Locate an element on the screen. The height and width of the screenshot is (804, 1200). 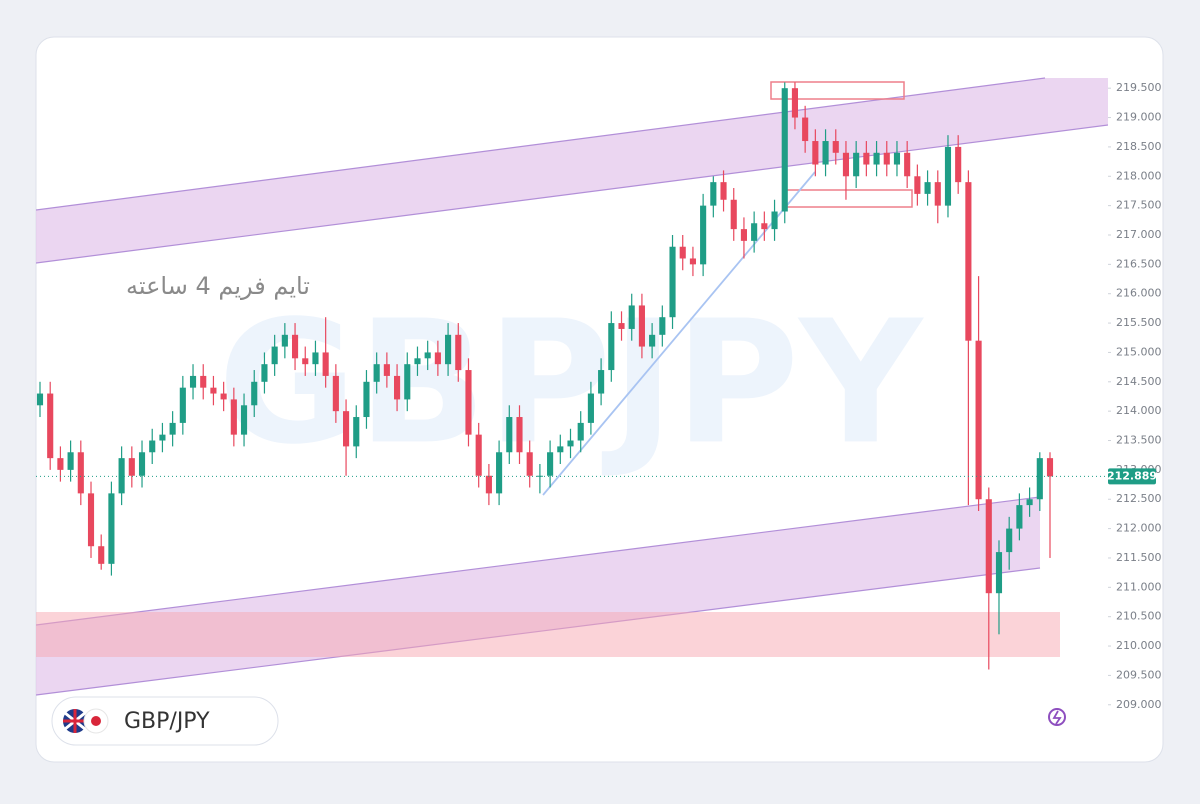
y-tick-label: 216.500 is located at coordinates (1139, 263).